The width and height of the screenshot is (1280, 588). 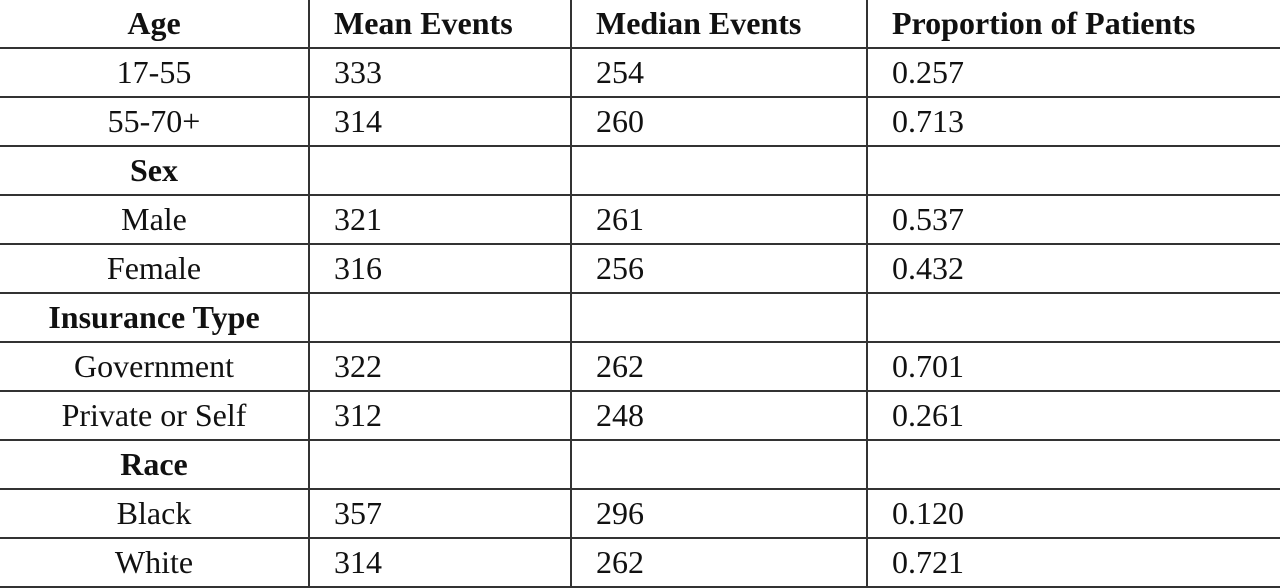 I want to click on cell: 260, so click(x=719, y=122).